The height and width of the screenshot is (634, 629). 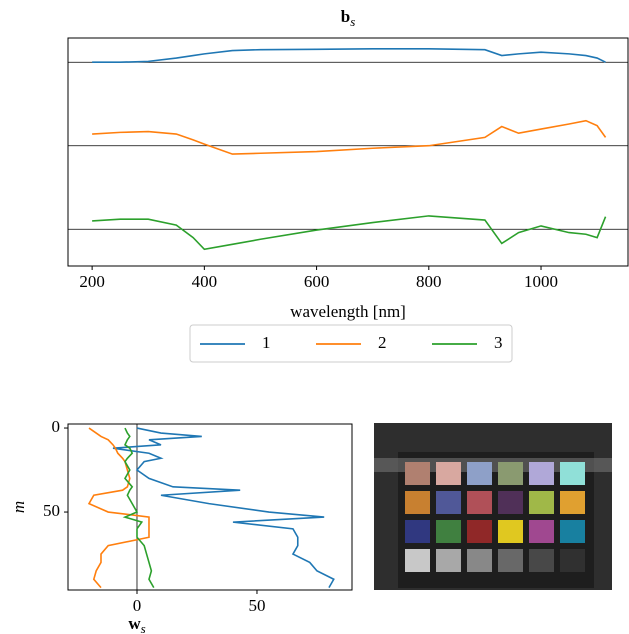 What do you see at coordinates (56, 426) in the screenshot?
I see `y-tick-label: 0` at bounding box center [56, 426].